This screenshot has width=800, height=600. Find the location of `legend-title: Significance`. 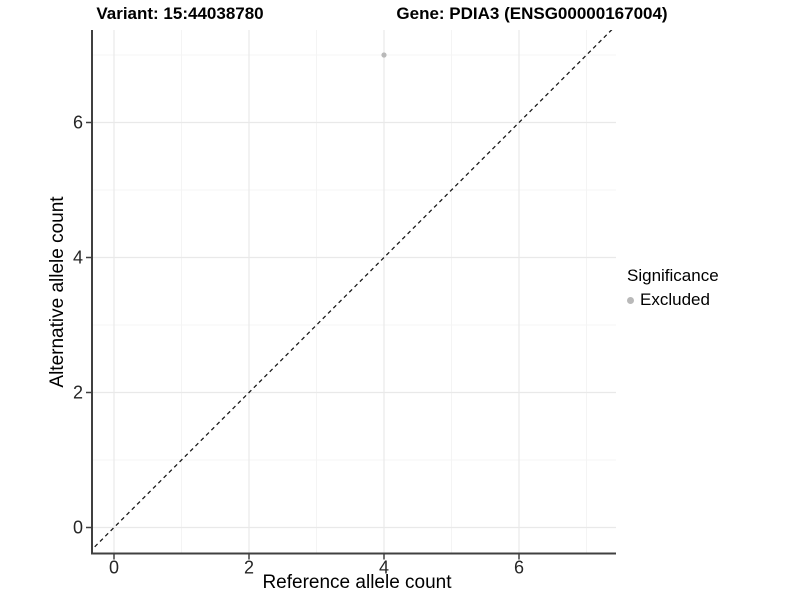

legend-title: Significance is located at coordinates (673, 275).